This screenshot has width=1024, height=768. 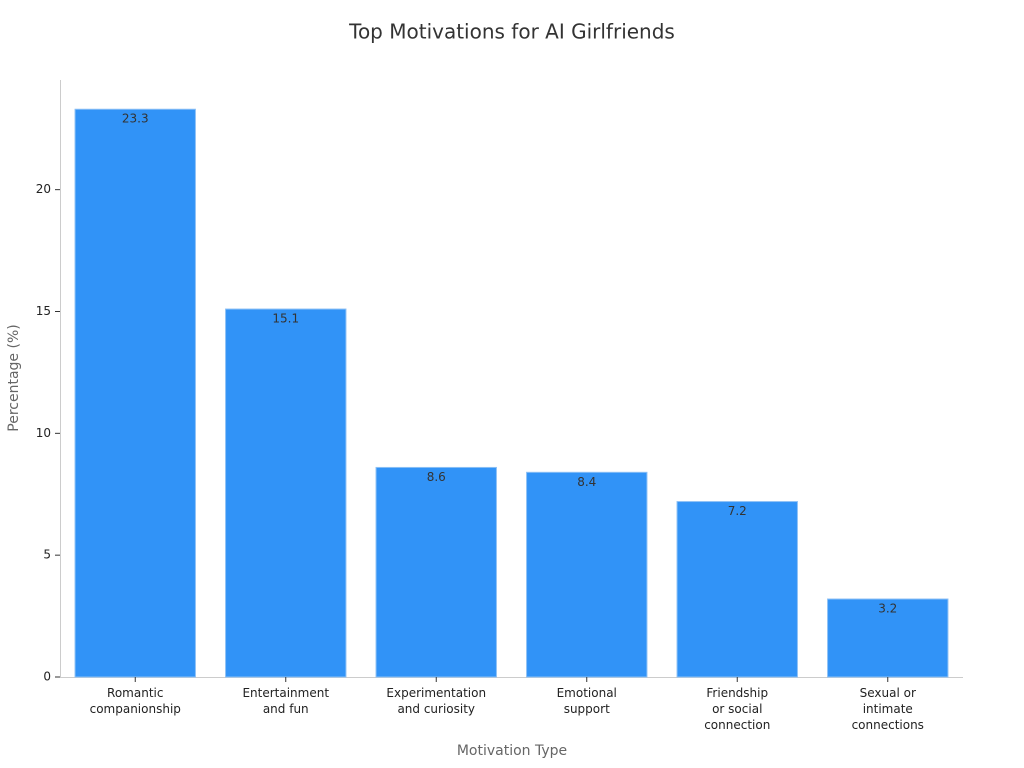 What do you see at coordinates (737, 511) in the screenshot?
I see `value-label: 7.2` at bounding box center [737, 511].